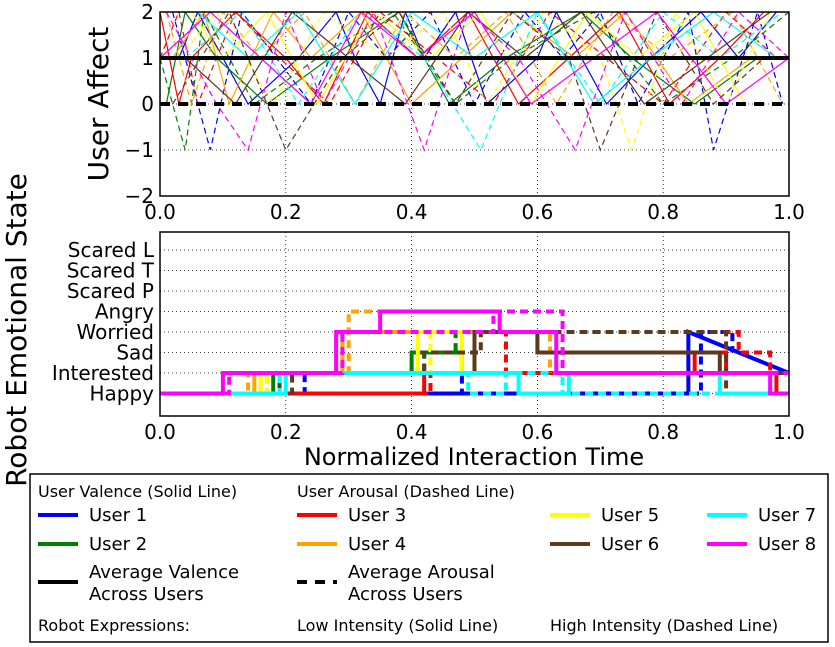 The height and width of the screenshot is (647, 835). I want to click on top-ytick-label: −2, so click(139, 196).